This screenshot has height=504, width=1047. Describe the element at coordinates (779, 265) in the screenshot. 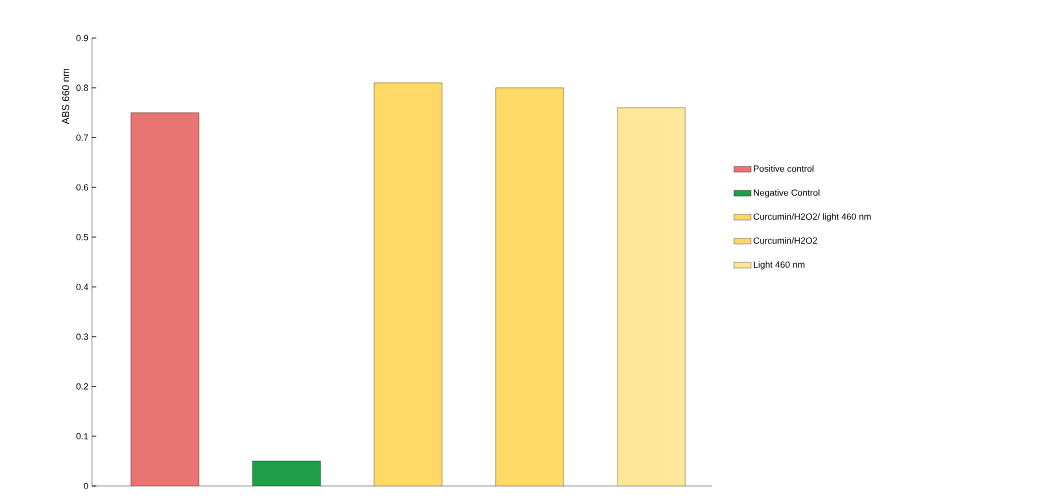

I see `legend-label: Light 460 nm` at that location.